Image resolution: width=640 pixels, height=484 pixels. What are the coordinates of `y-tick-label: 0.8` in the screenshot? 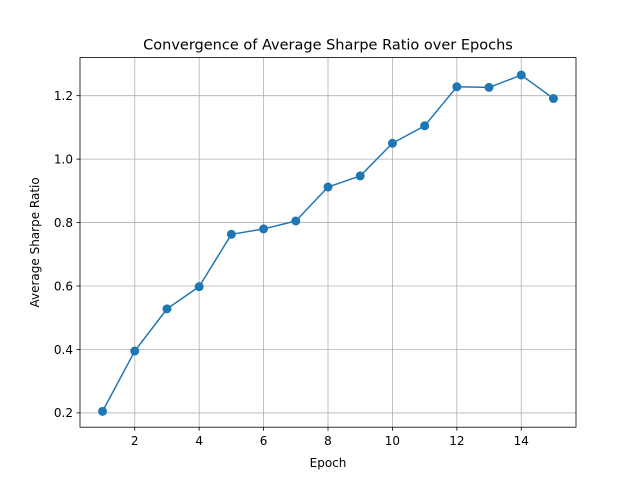 It's located at (63, 223).